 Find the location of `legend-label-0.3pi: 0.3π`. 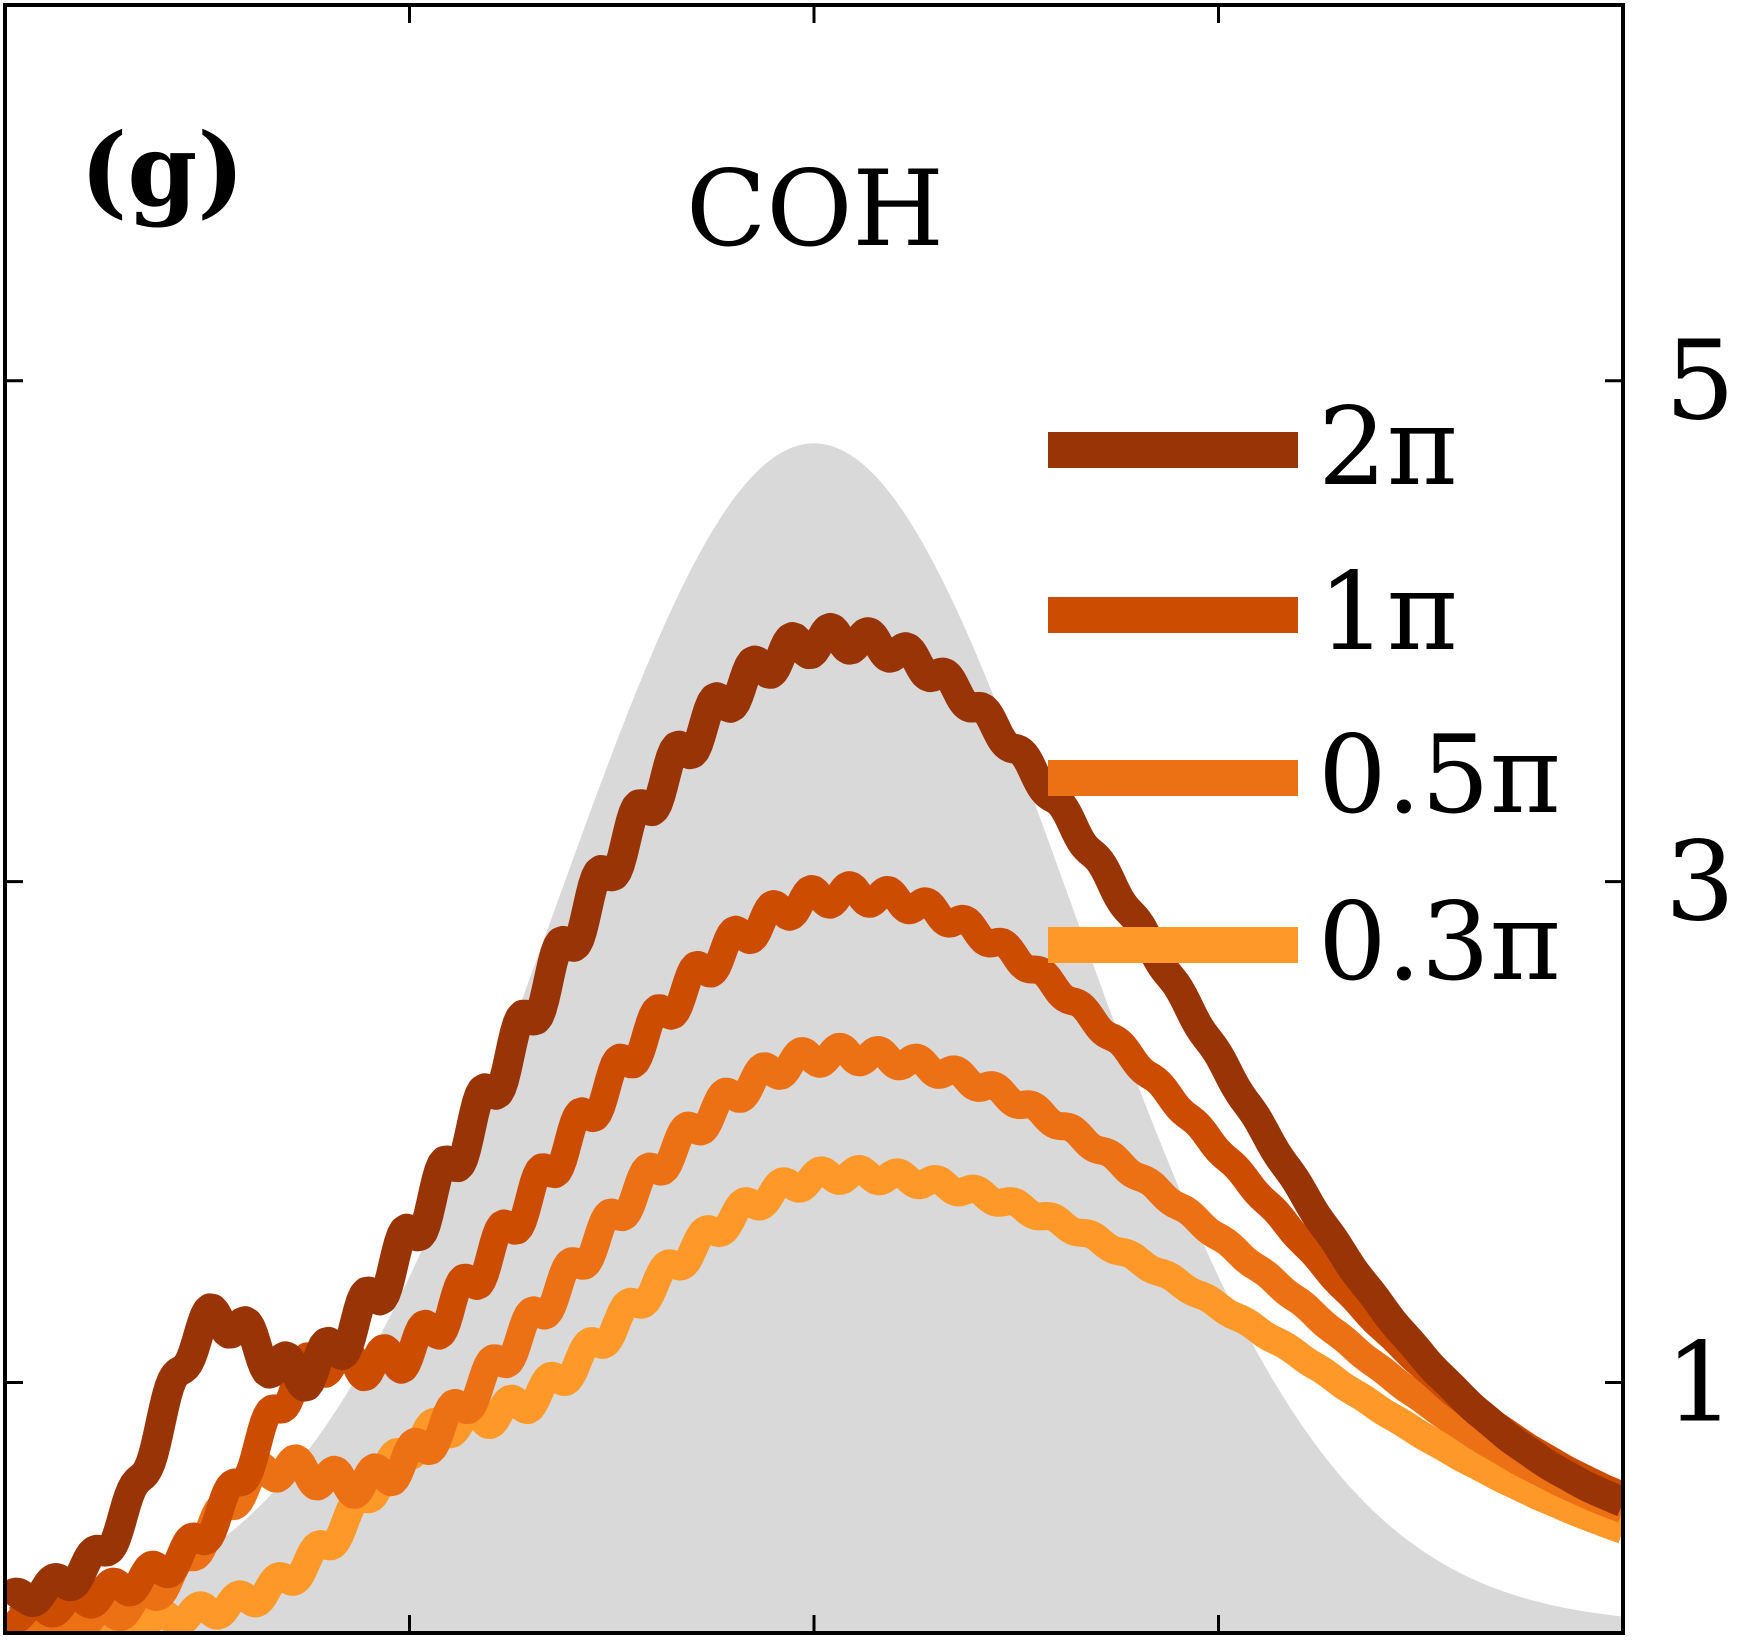

legend-label-0.3pi: 0.3π is located at coordinates (1439, 942).